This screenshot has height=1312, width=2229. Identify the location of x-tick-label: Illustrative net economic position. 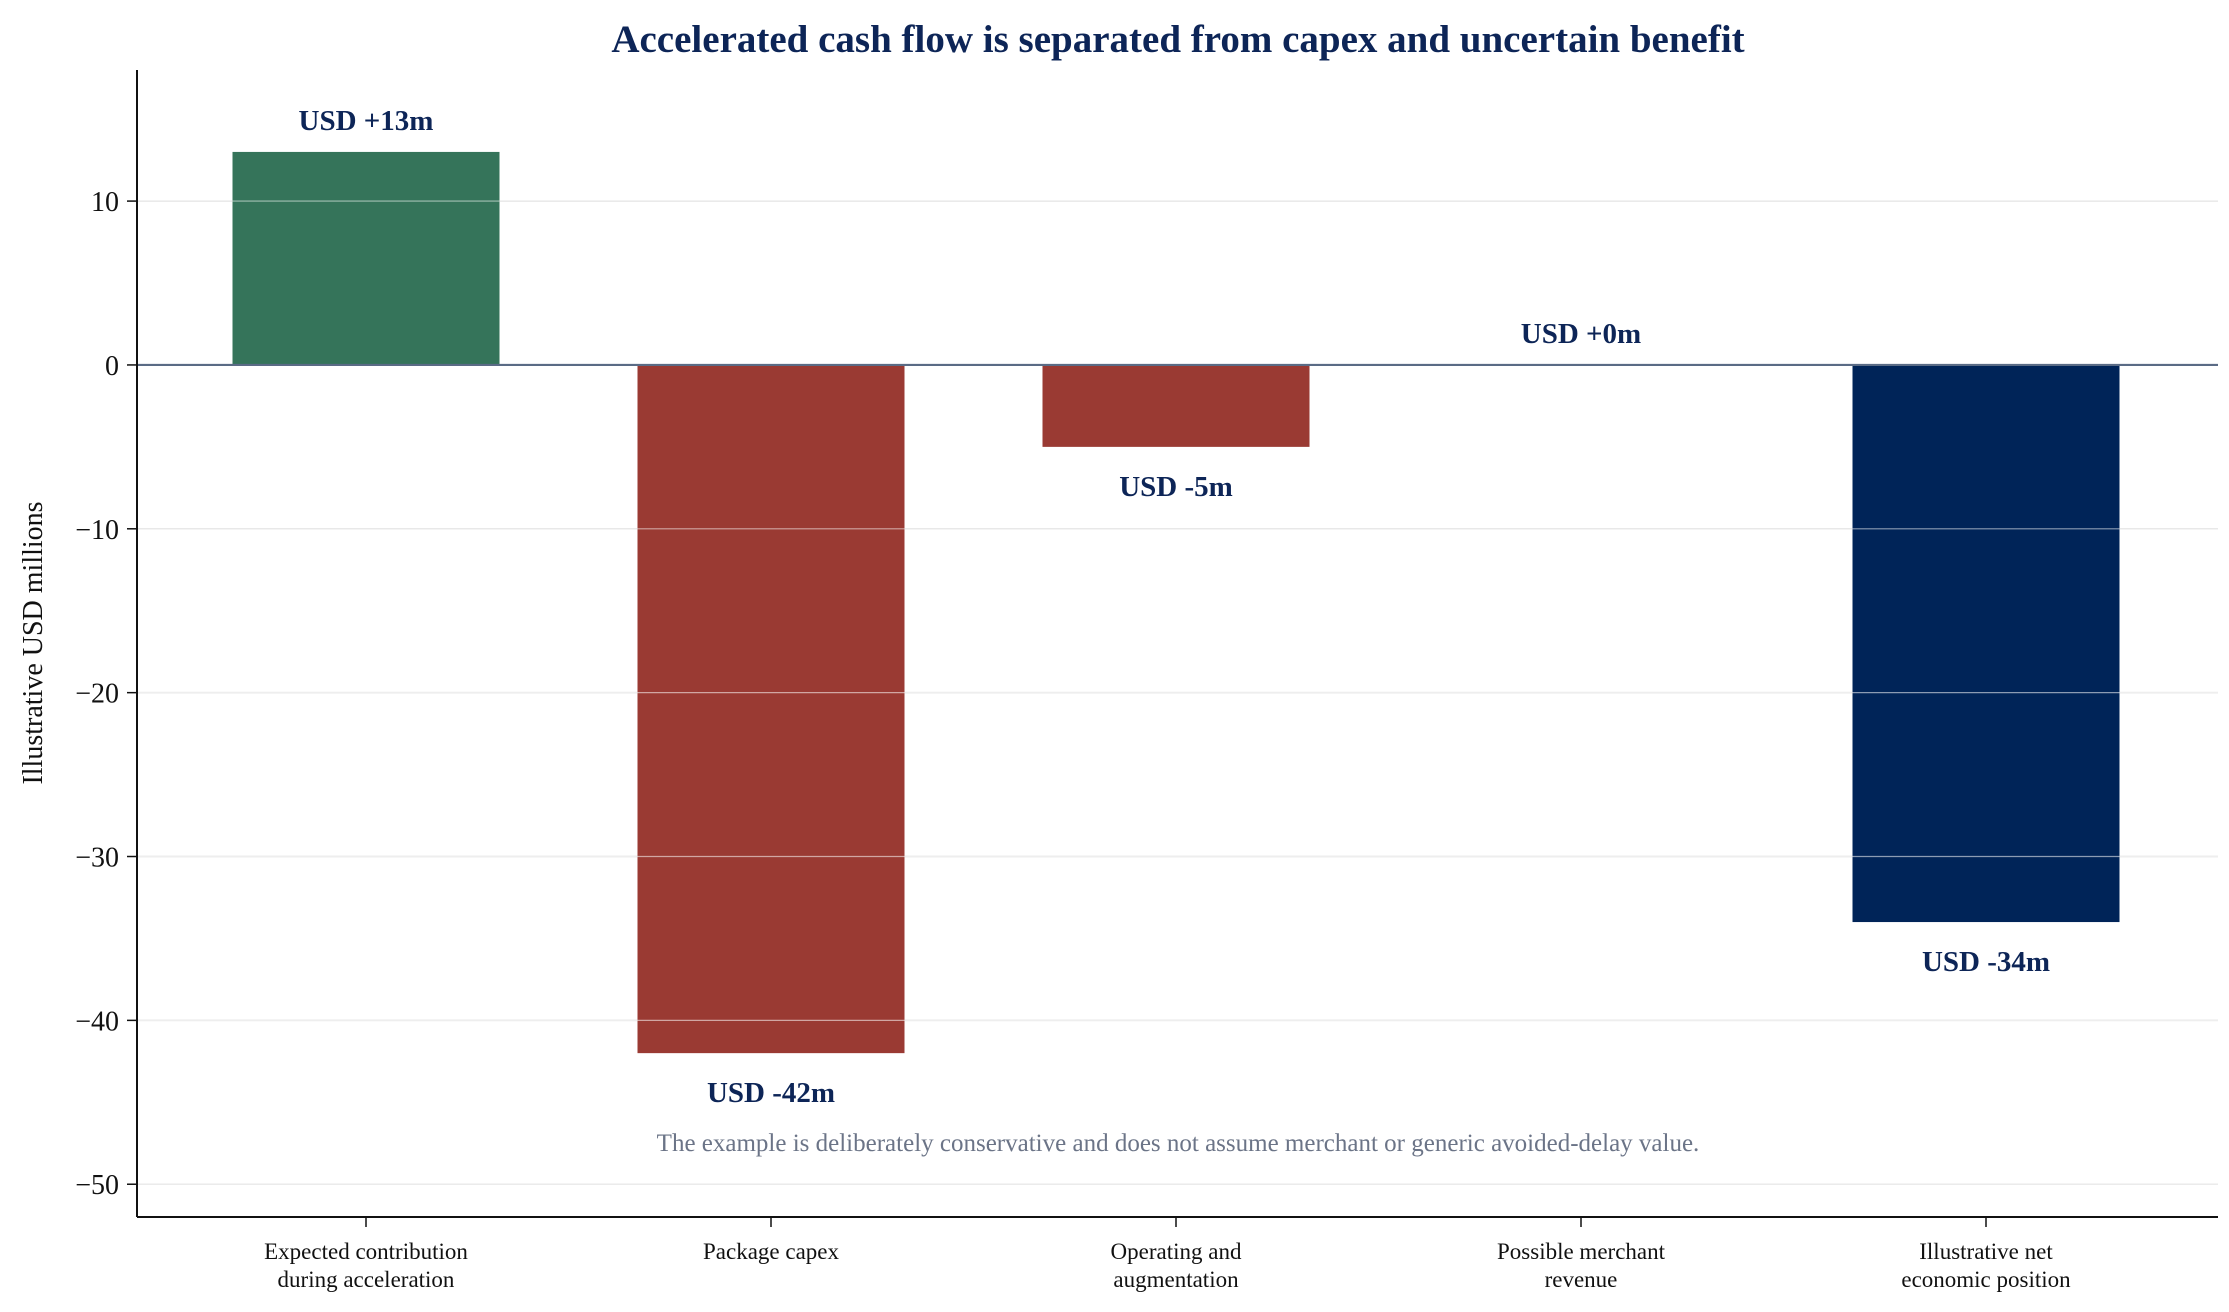
(1986, 1265).